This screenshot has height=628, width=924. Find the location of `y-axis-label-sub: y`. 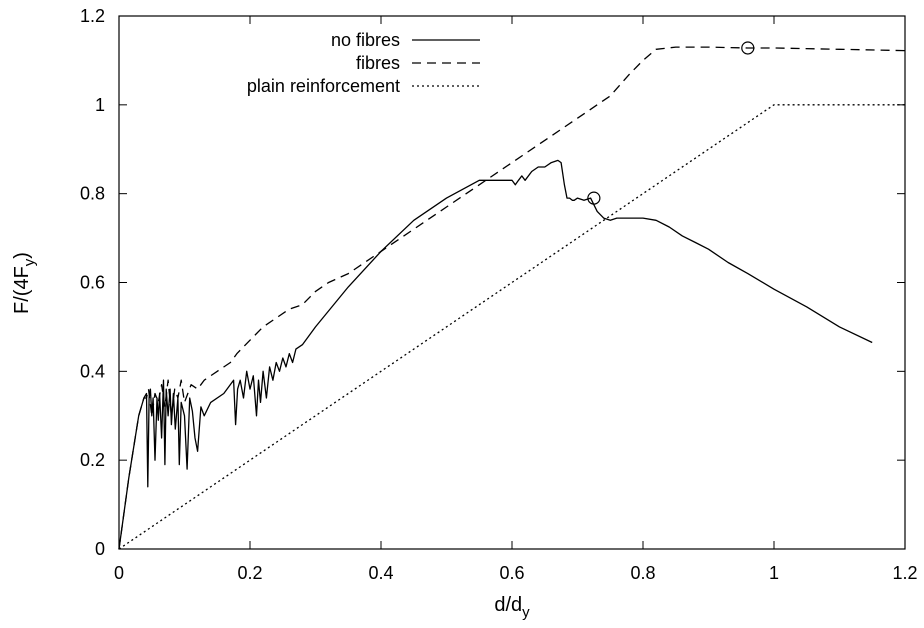

y-axis-label-sub: y is located at coordinates (29, 262).